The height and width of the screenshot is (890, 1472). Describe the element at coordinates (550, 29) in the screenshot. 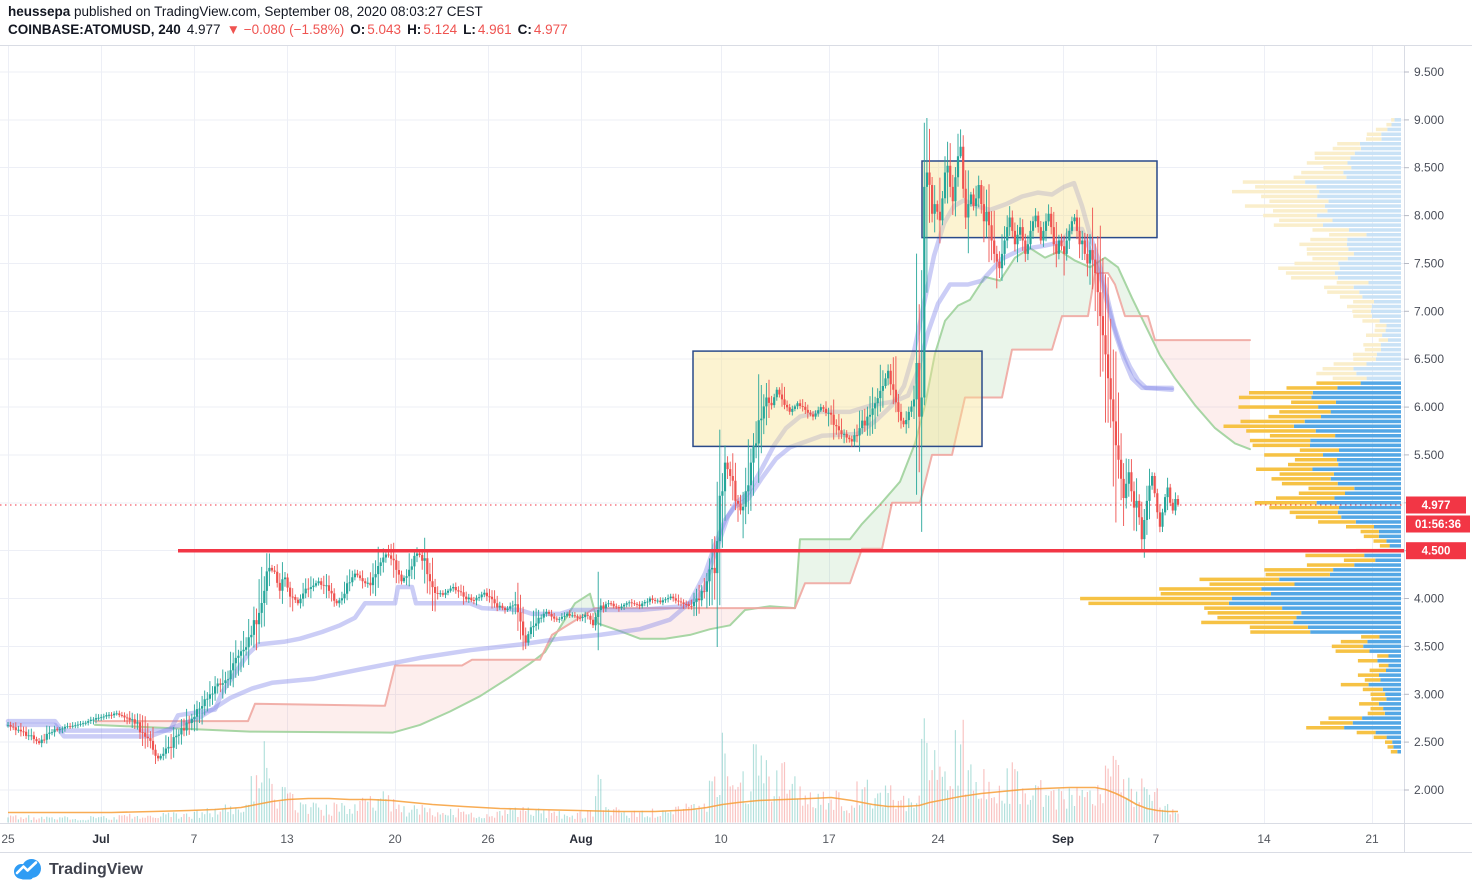

I see `close-value: 4.977` at that location.